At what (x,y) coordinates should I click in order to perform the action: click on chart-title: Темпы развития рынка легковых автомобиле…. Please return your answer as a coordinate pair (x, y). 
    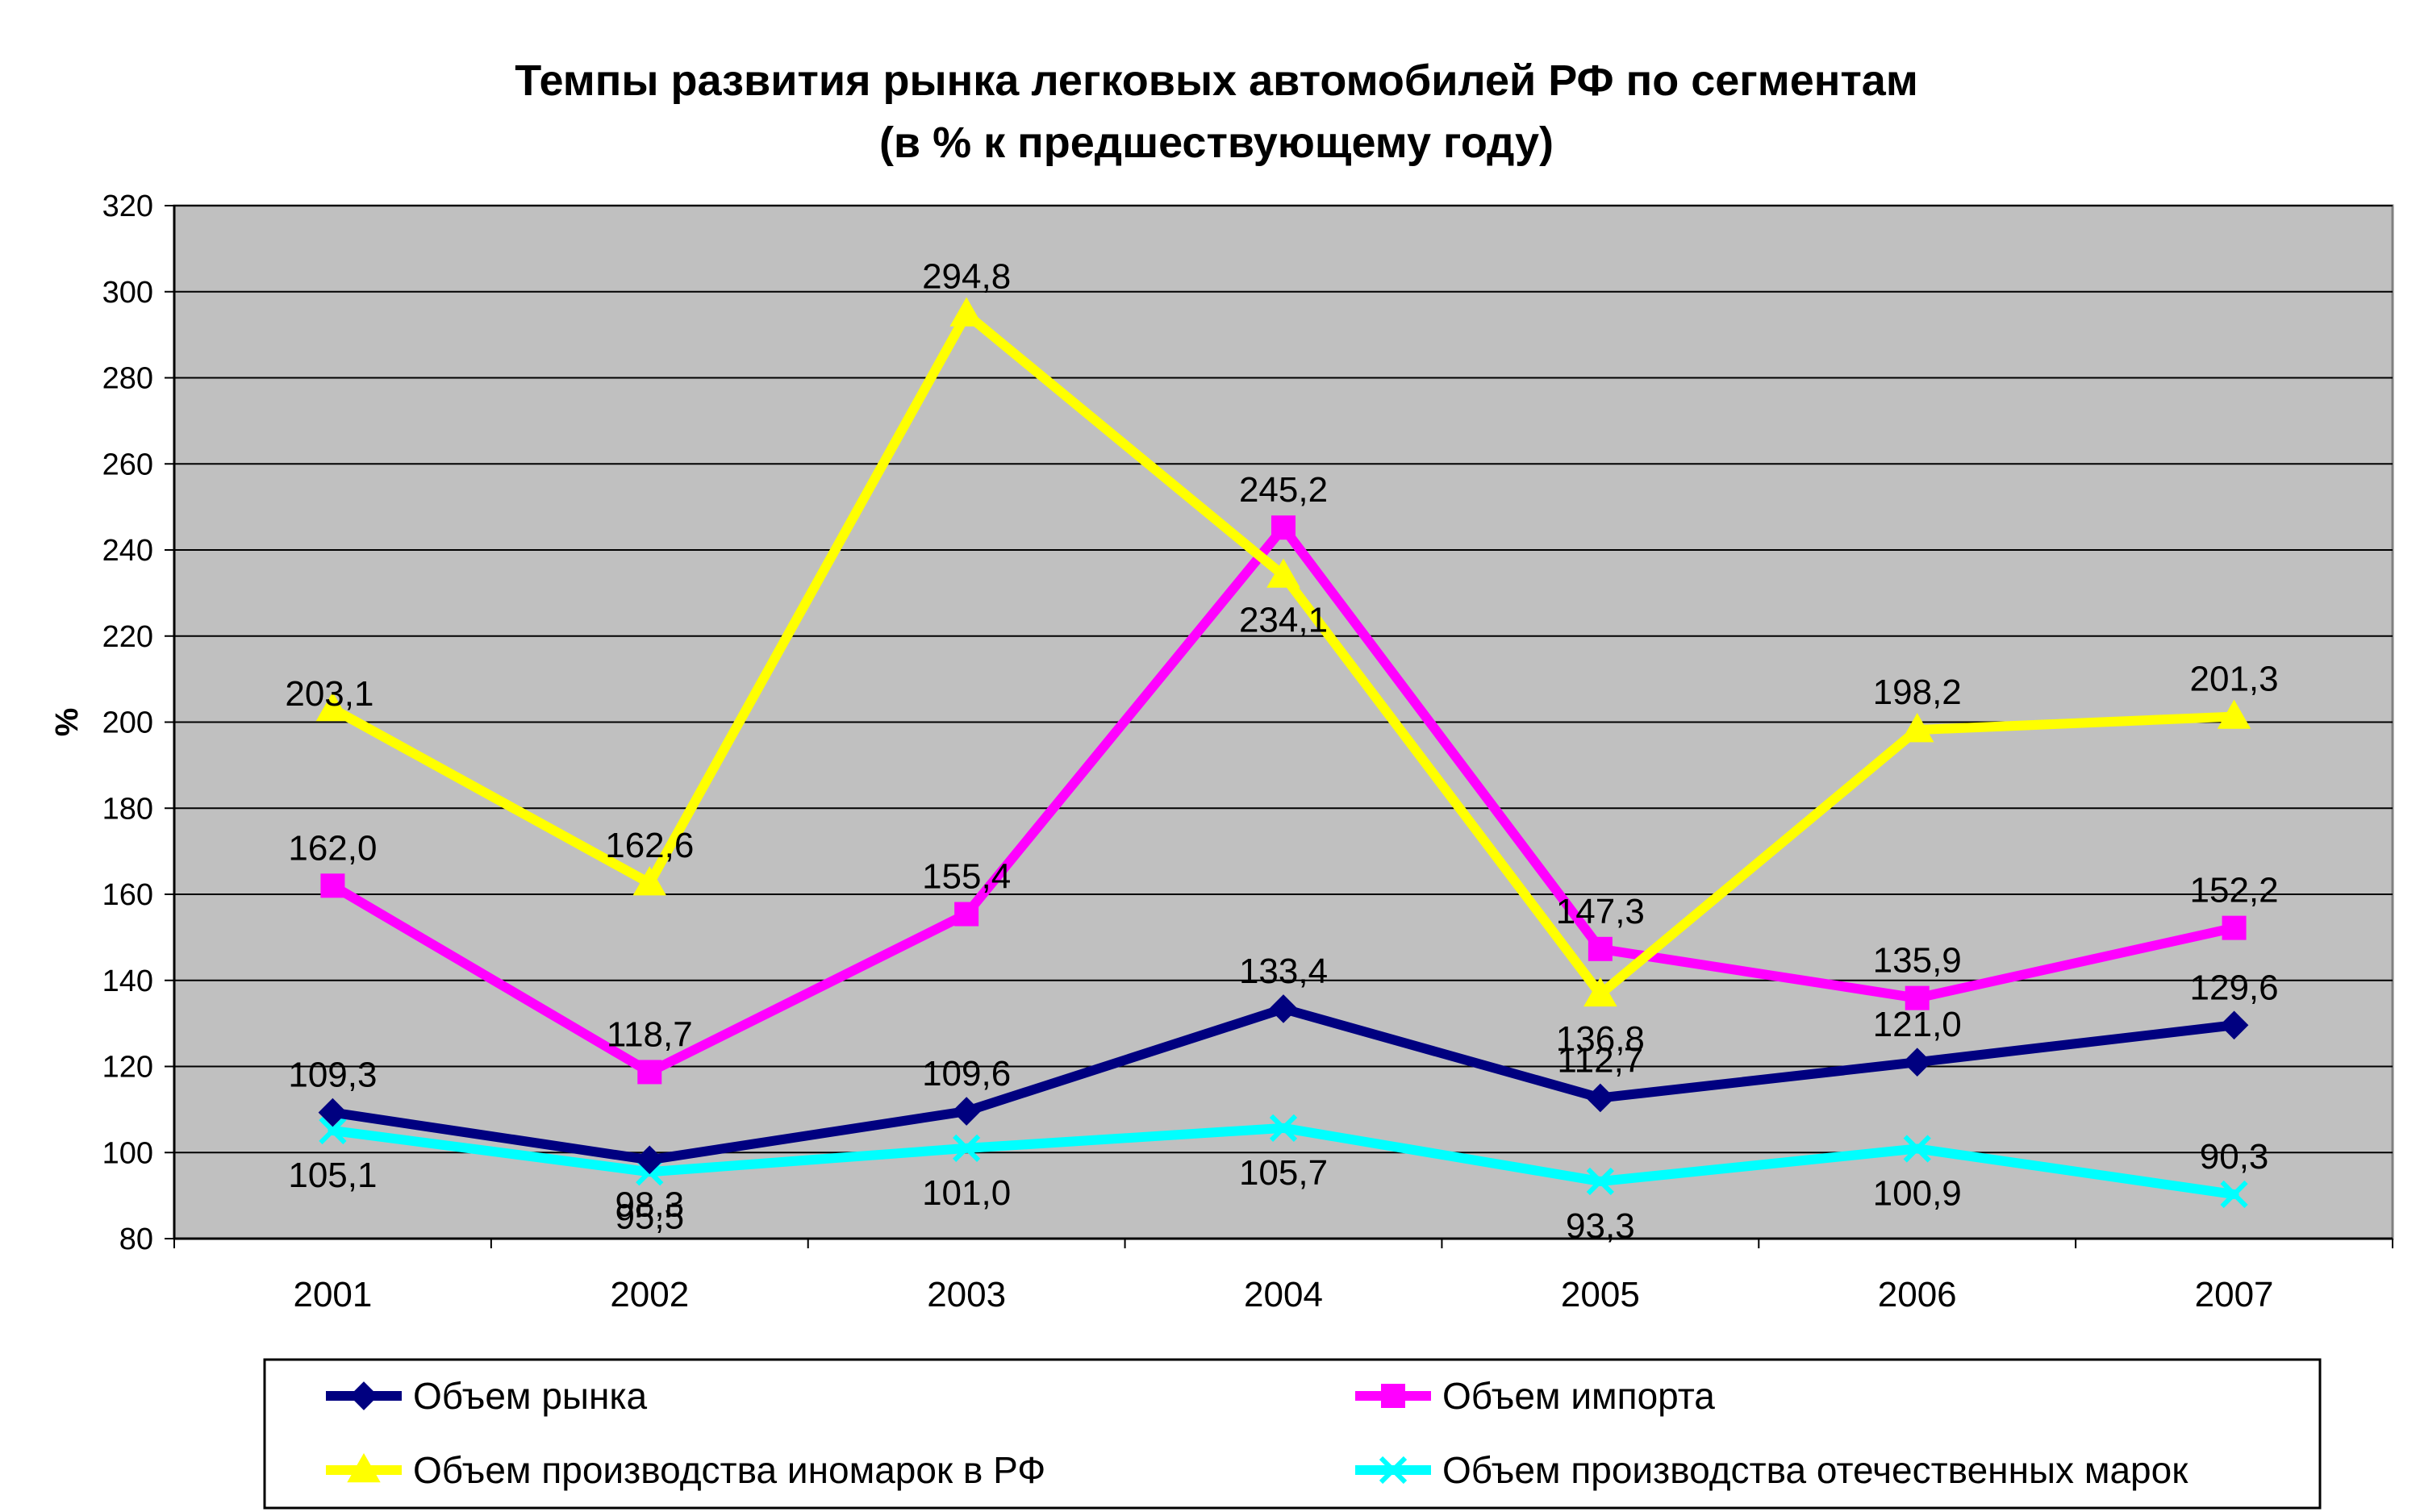
    Looking at the image, I should click on (1217, 80).